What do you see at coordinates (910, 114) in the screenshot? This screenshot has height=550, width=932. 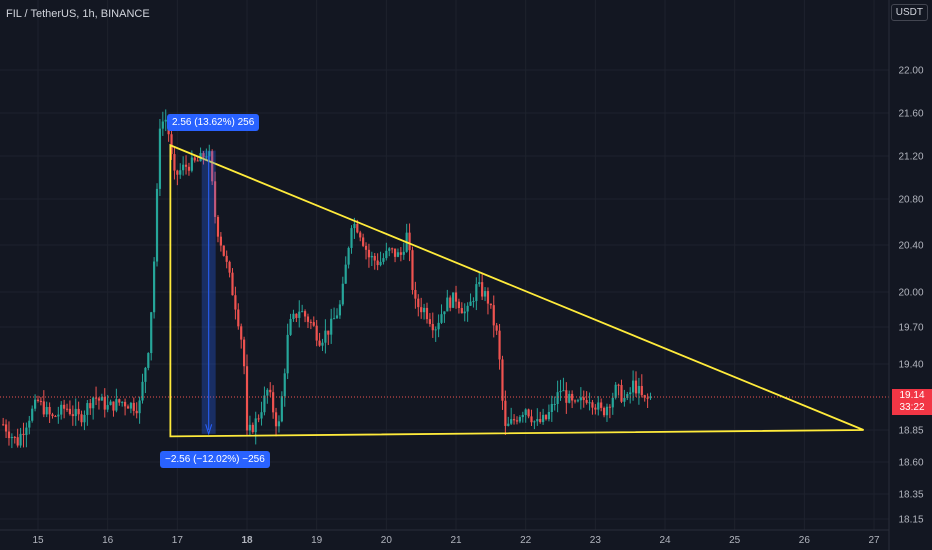 I see `price-tick-label: 21.60` at bounding box center [910, 114].